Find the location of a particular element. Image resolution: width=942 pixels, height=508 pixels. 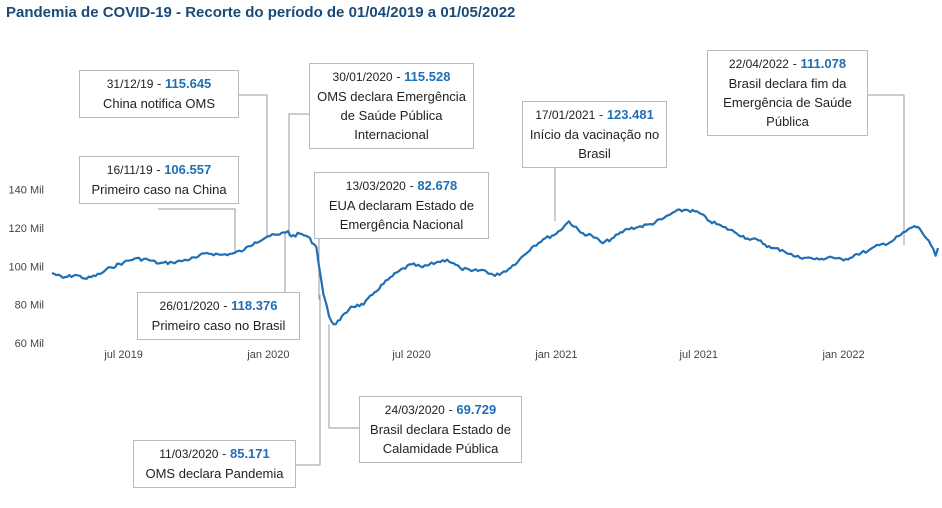

annotation-date: 26/01/2020 is located at coordinates (189, 306).